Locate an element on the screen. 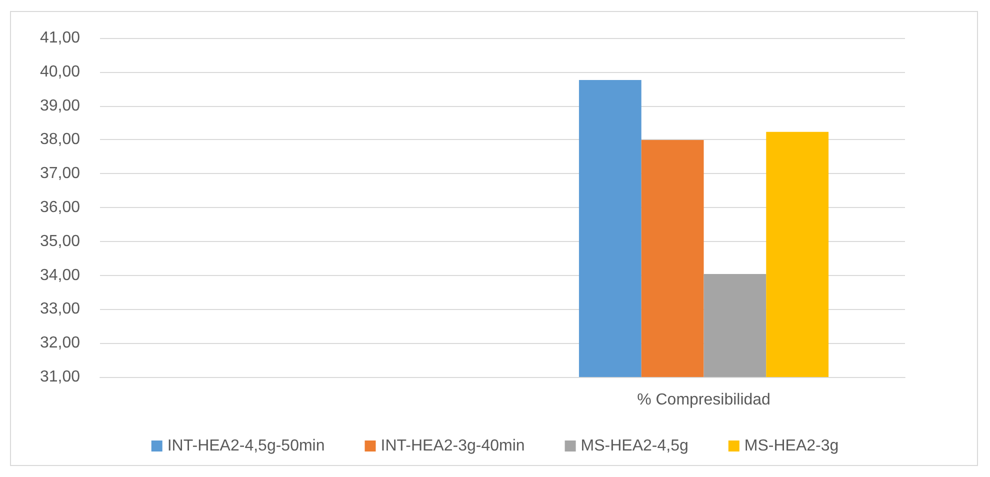 The image size is (990, 477). x-tick-label: % Compresibilidad is located at coordinates (703, 400).